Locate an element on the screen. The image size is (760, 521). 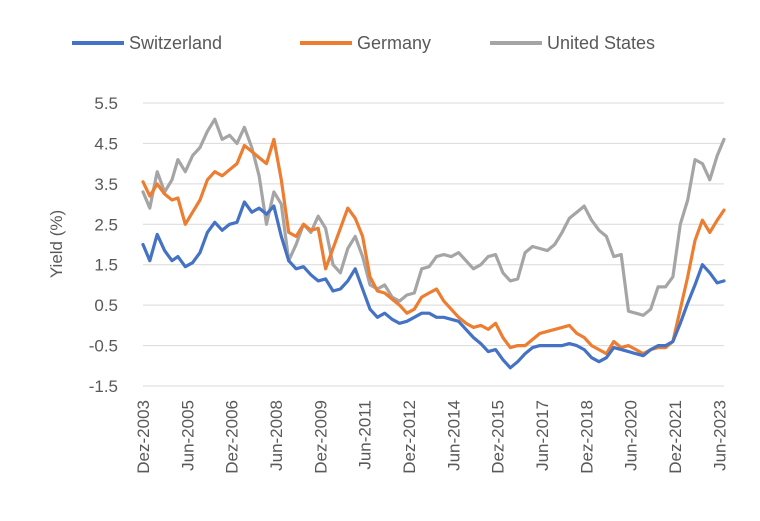
x-tick-label: Jun-2014 is located at coordinates (453, 435).